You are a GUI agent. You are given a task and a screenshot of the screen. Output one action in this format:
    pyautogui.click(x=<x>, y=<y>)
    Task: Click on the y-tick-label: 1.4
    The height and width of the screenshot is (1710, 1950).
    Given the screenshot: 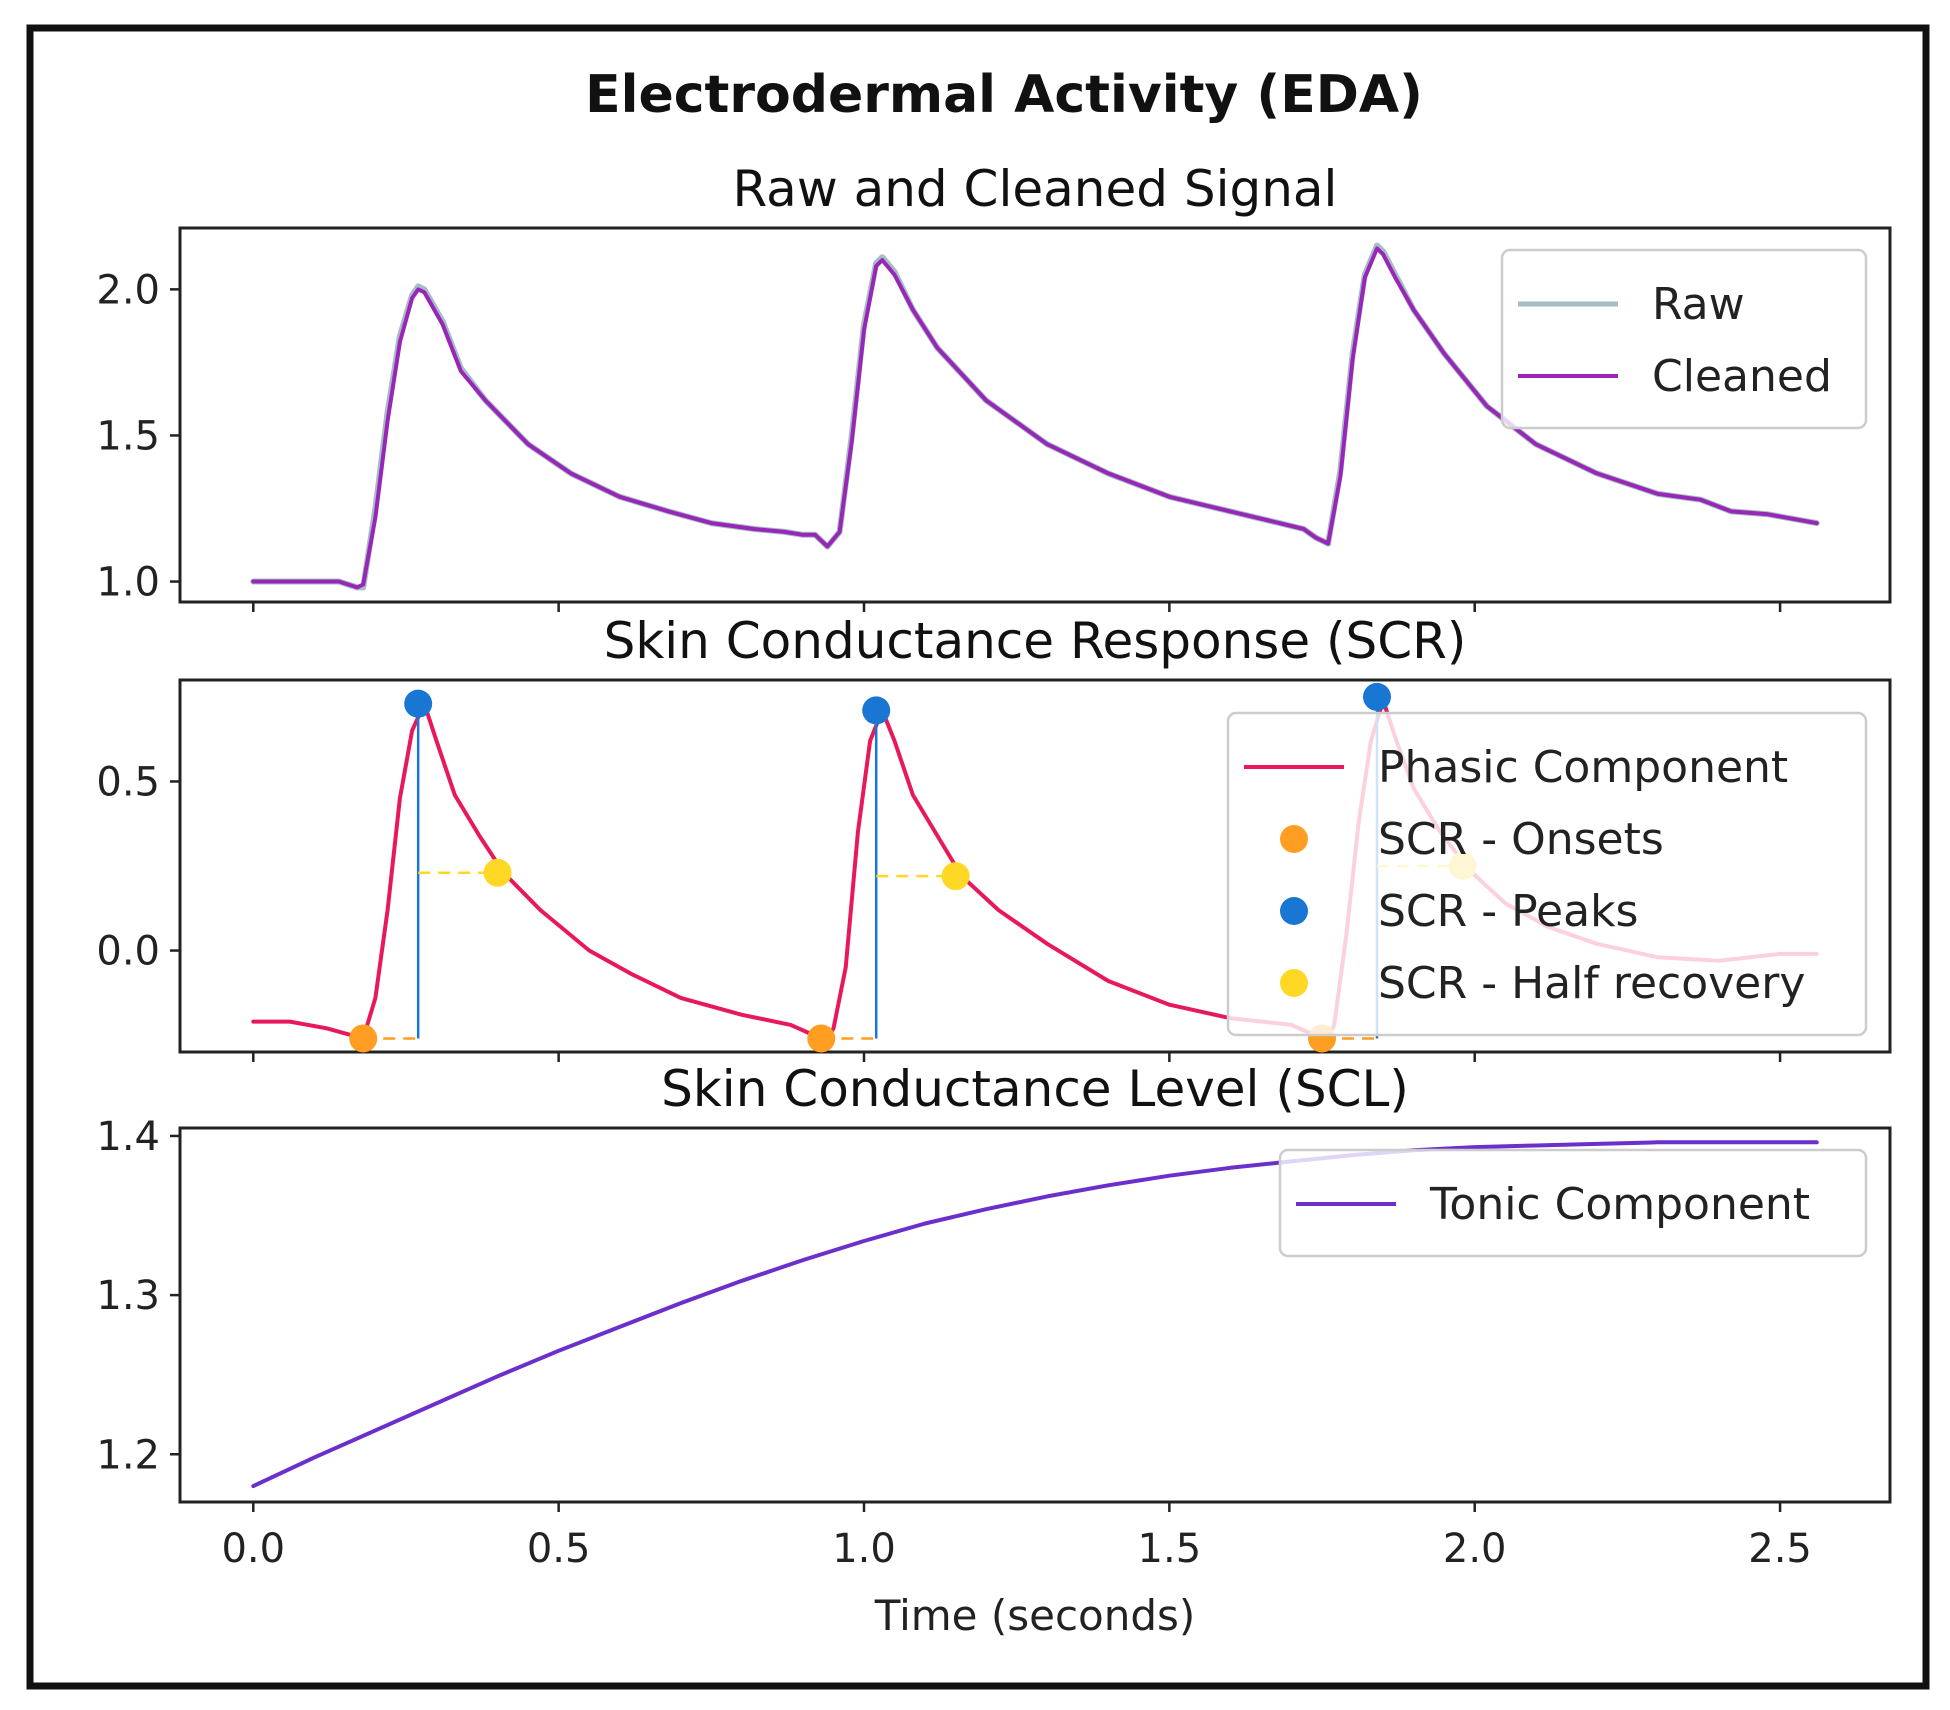 What is the action you would take?
    pyautogui.click(x=128, y=1137)
    